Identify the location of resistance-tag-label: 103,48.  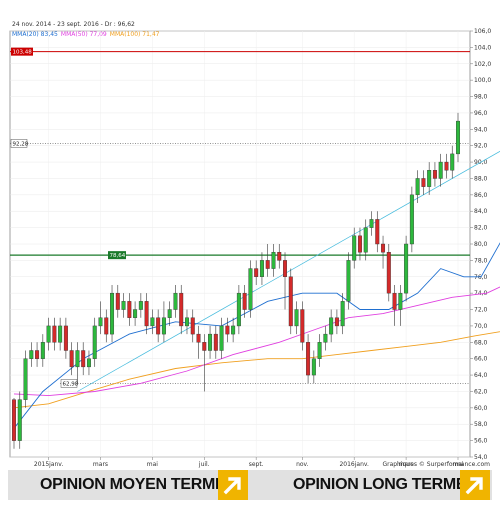
(23, 53).